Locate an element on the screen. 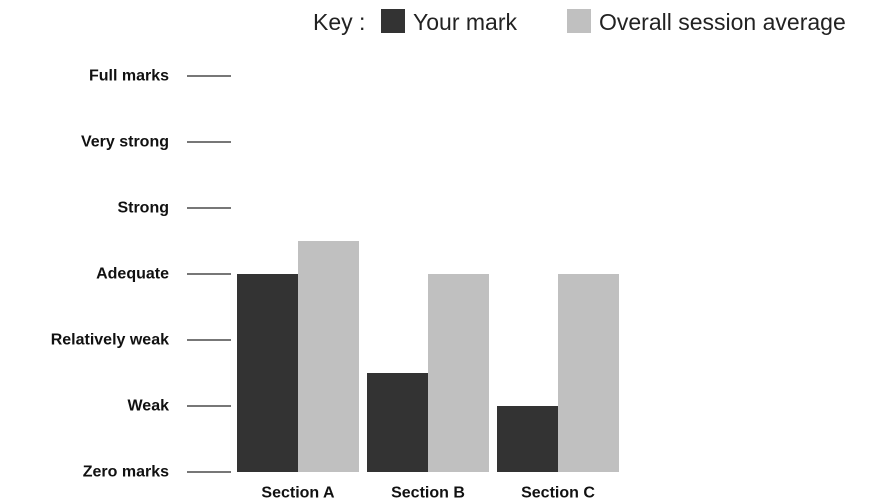  legend-label-your-mark: Your mark is located at coordinates (465, 22).